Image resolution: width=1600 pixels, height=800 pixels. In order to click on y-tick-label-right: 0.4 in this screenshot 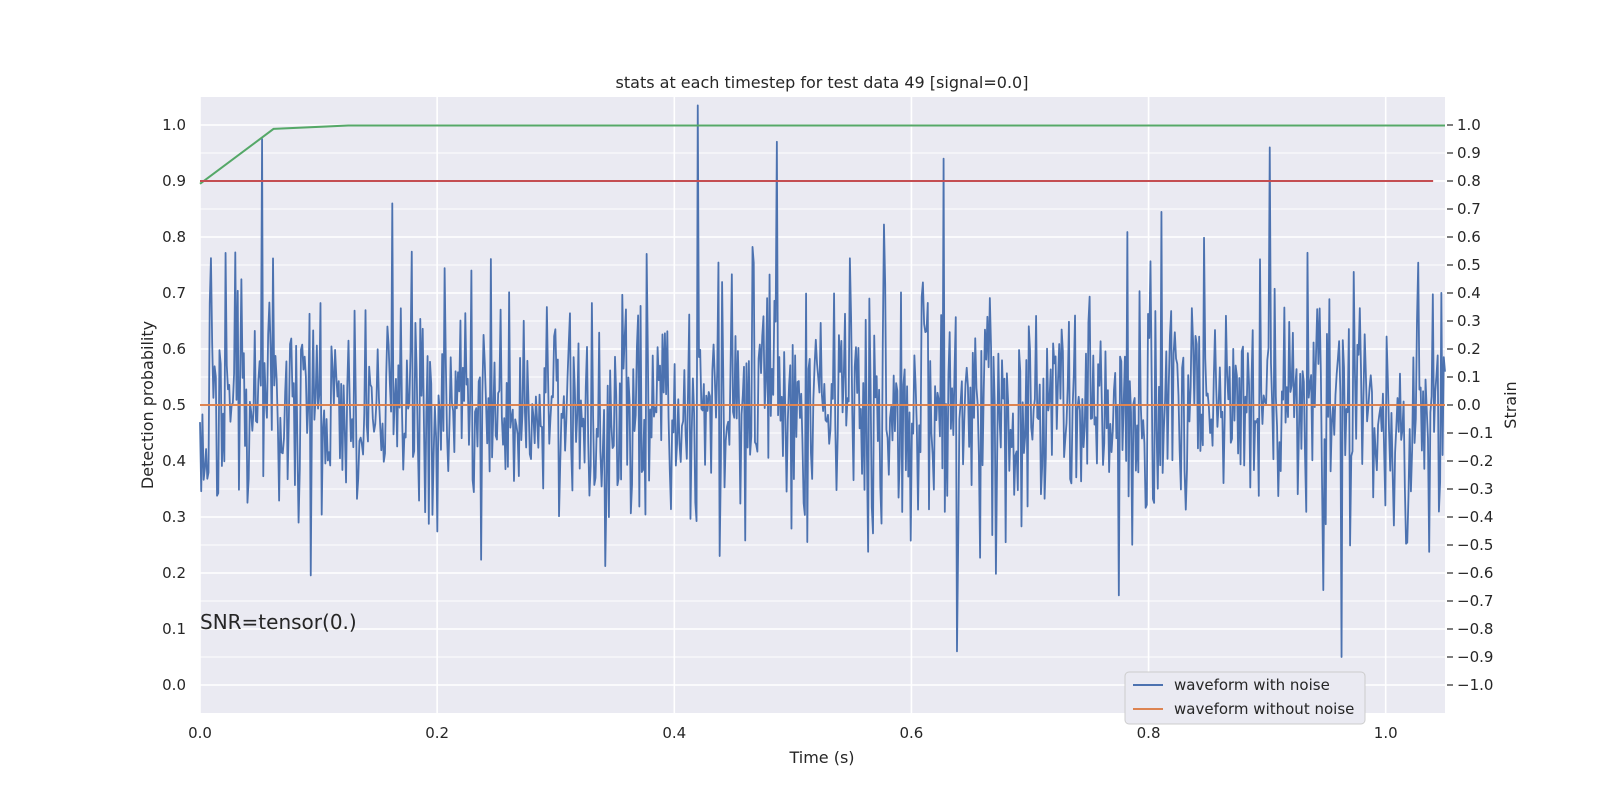, I will do `click(1469, 293)`.